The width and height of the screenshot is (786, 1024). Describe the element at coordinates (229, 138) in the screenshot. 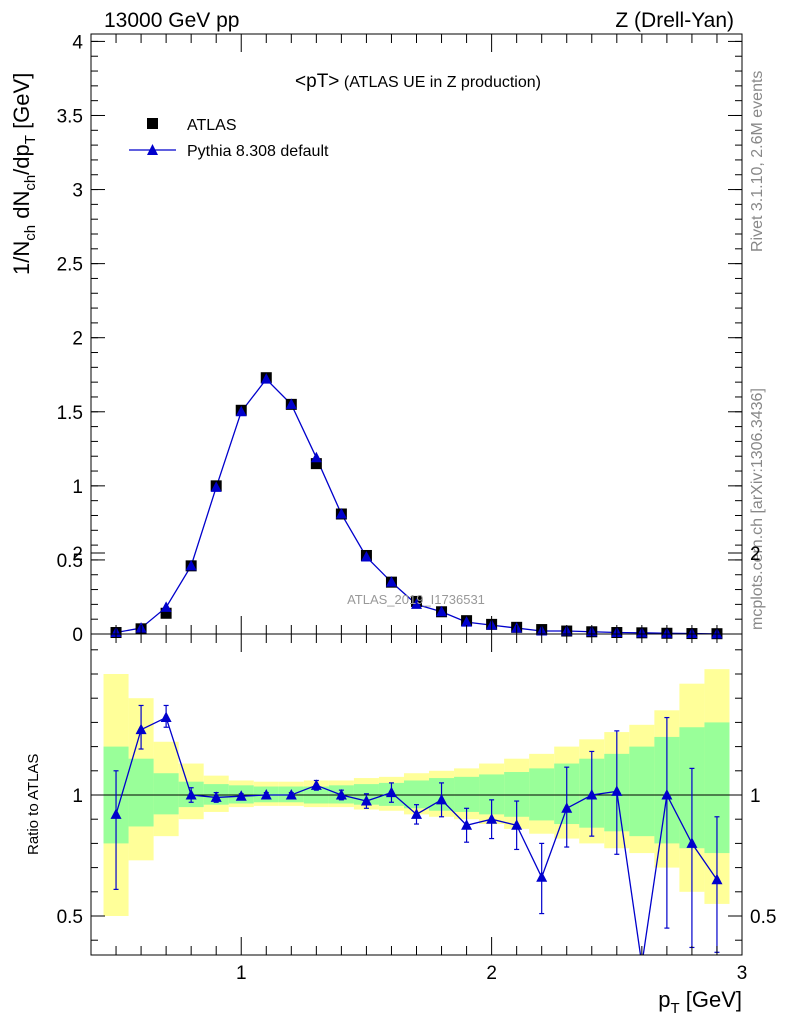

I see `legend: ATLAS Pythia 8.308 default` at that location.